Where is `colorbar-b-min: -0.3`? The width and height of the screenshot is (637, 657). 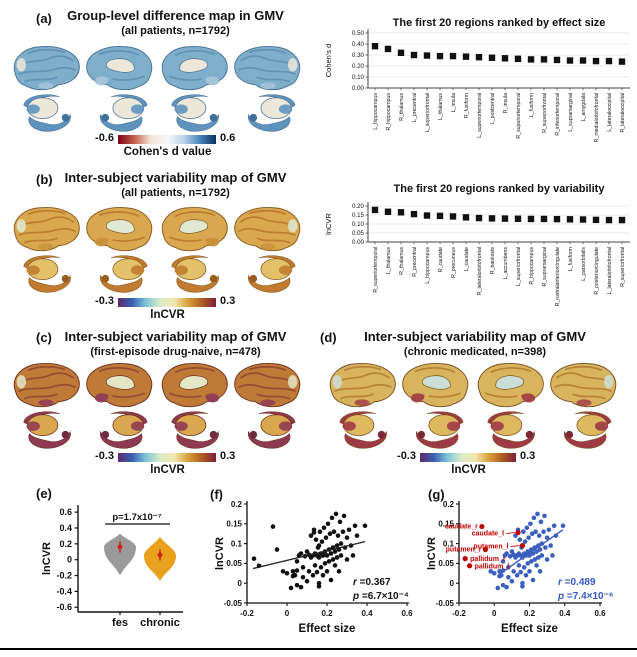
colorbar-b-min: -0.3 is located at coordinates (104, 301).